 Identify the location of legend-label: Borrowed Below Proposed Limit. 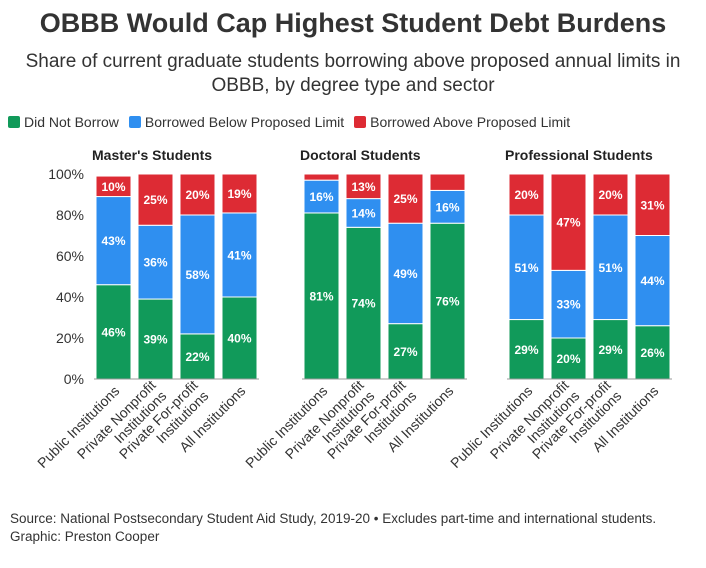
(244, 122).